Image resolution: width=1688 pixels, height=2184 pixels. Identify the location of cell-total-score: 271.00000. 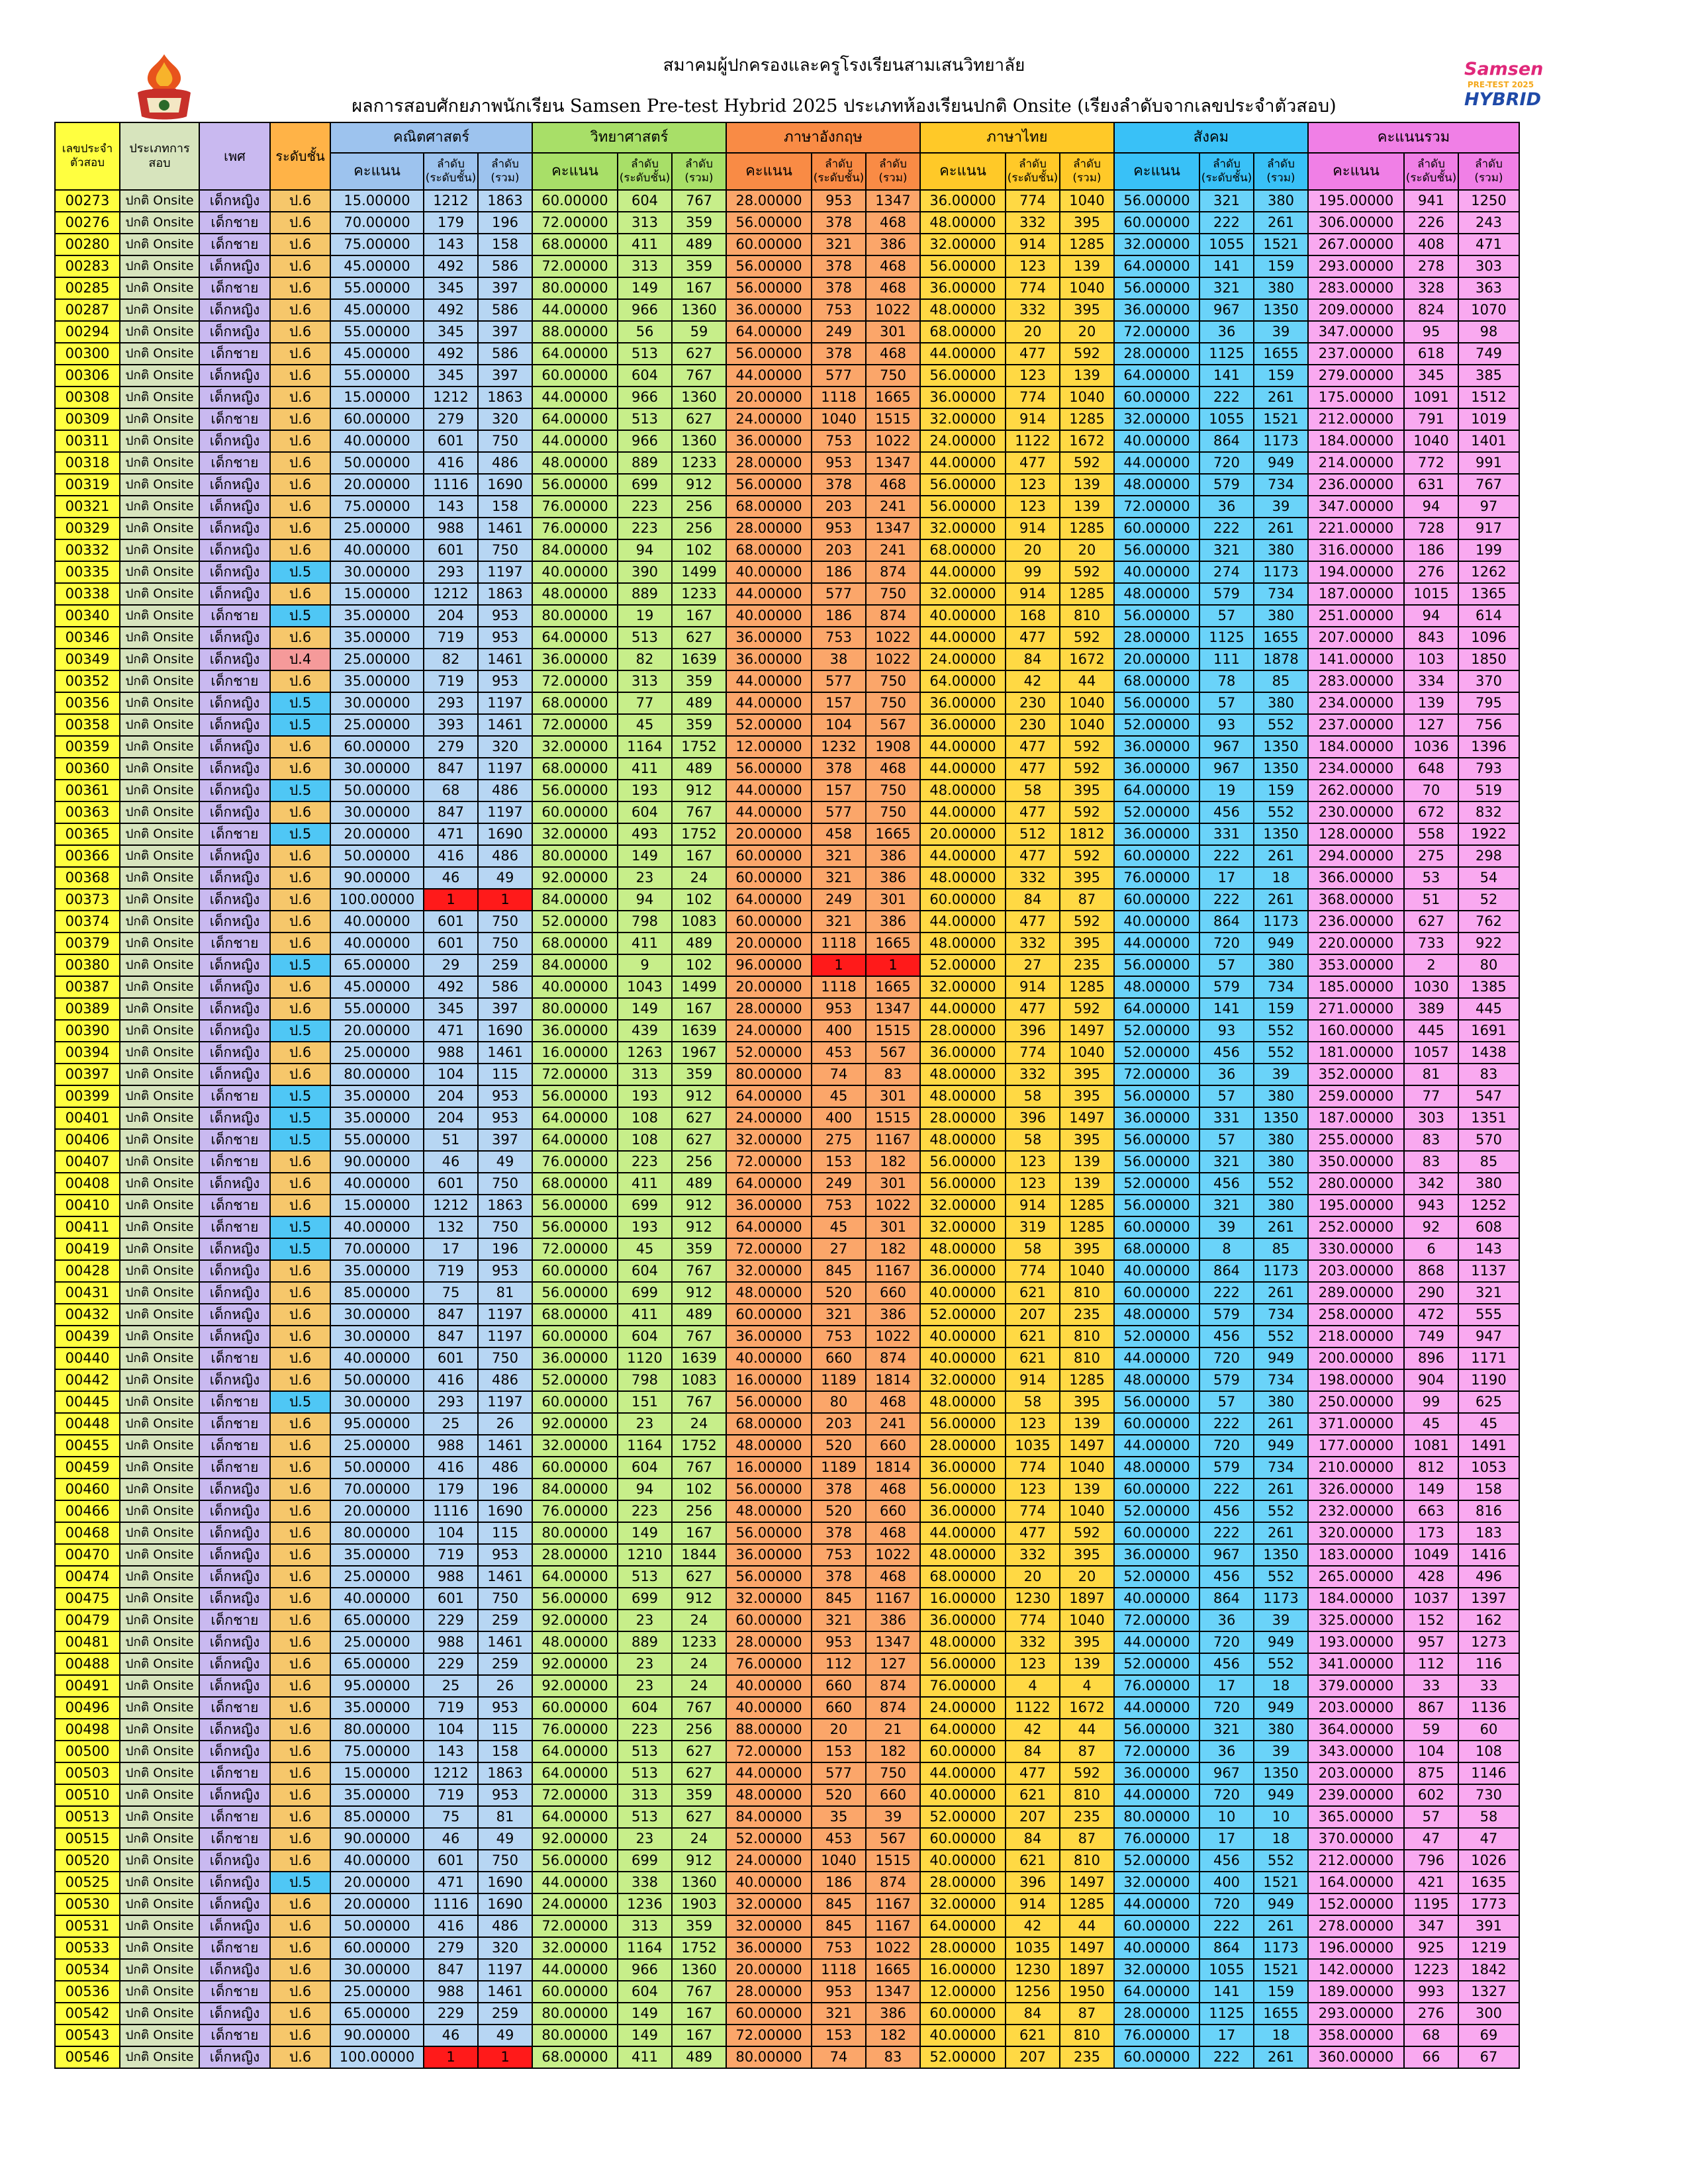
(1356, 1009).